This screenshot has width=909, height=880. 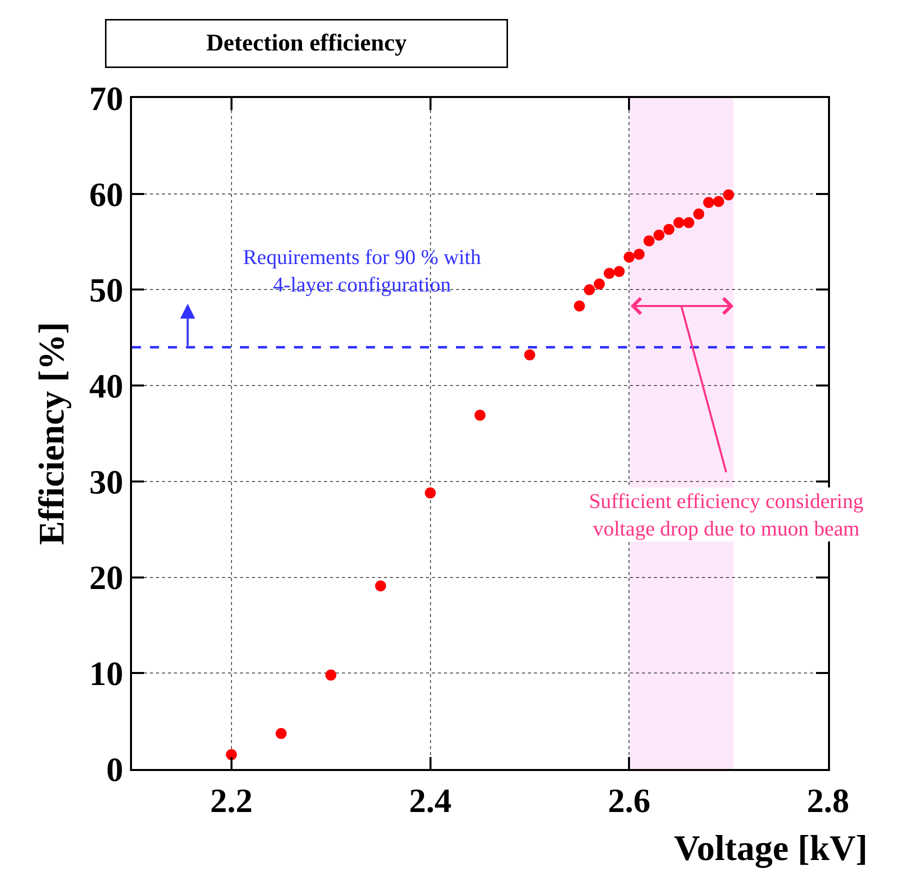 I want to click on y-tick-label: 30, so click(x=106, y=483).